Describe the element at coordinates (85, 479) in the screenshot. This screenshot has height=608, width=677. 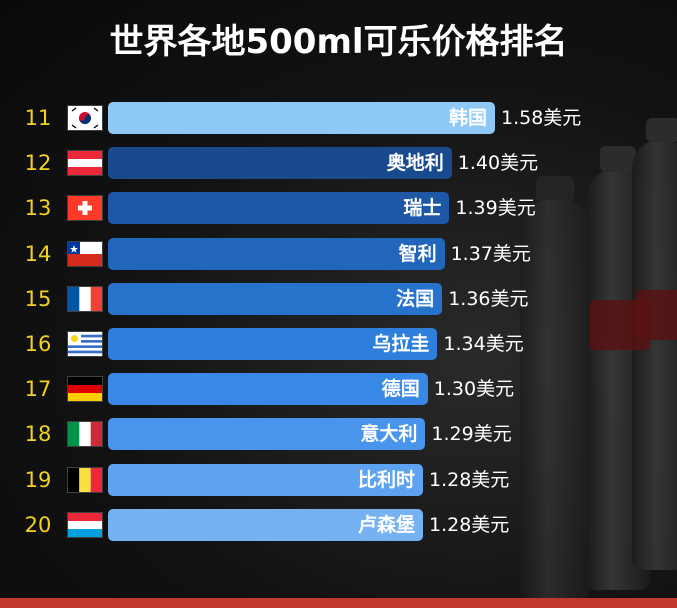
I see `belgium-flag-icon` at that location.